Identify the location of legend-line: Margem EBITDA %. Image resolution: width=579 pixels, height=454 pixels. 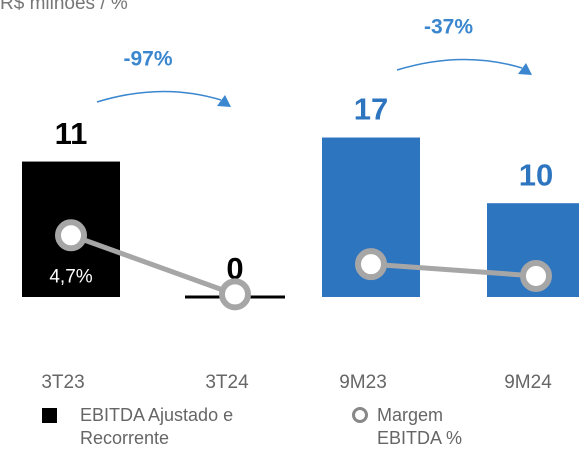
(419, 427).